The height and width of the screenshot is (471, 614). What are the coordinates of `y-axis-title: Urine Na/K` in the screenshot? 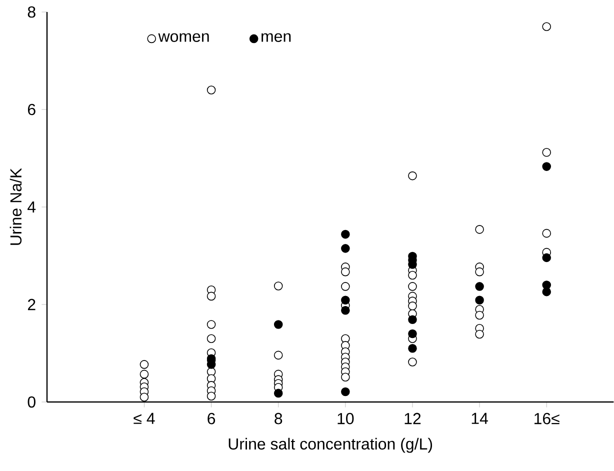 It's located at (16, 206).